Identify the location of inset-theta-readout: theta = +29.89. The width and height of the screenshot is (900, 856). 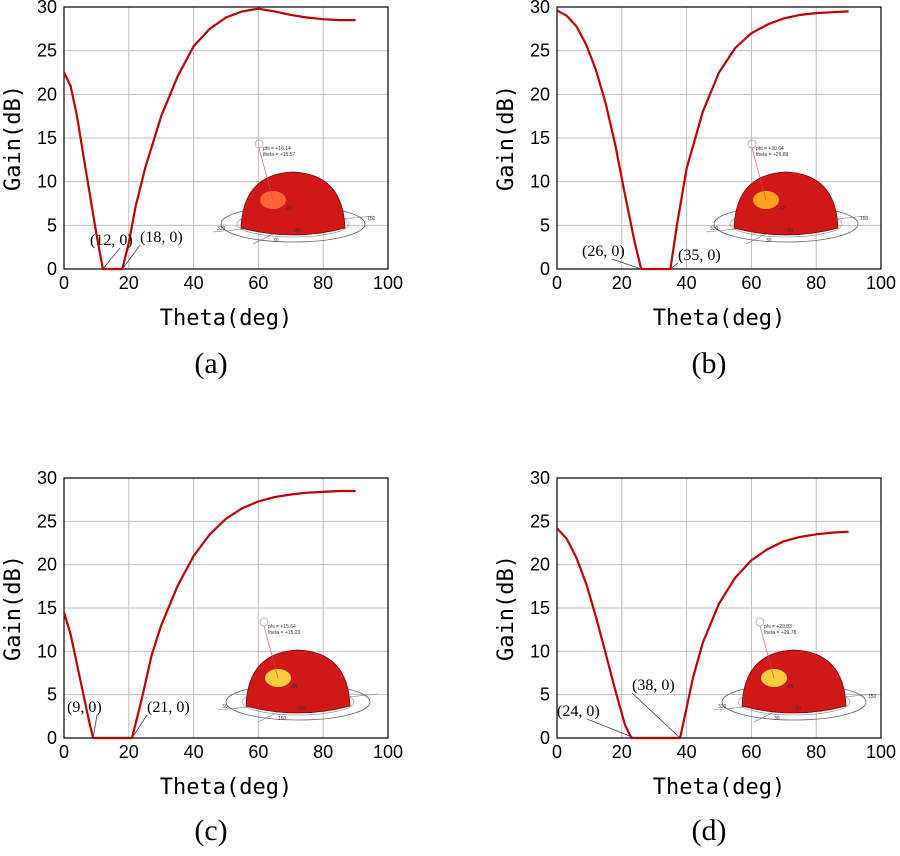
(772, 155).